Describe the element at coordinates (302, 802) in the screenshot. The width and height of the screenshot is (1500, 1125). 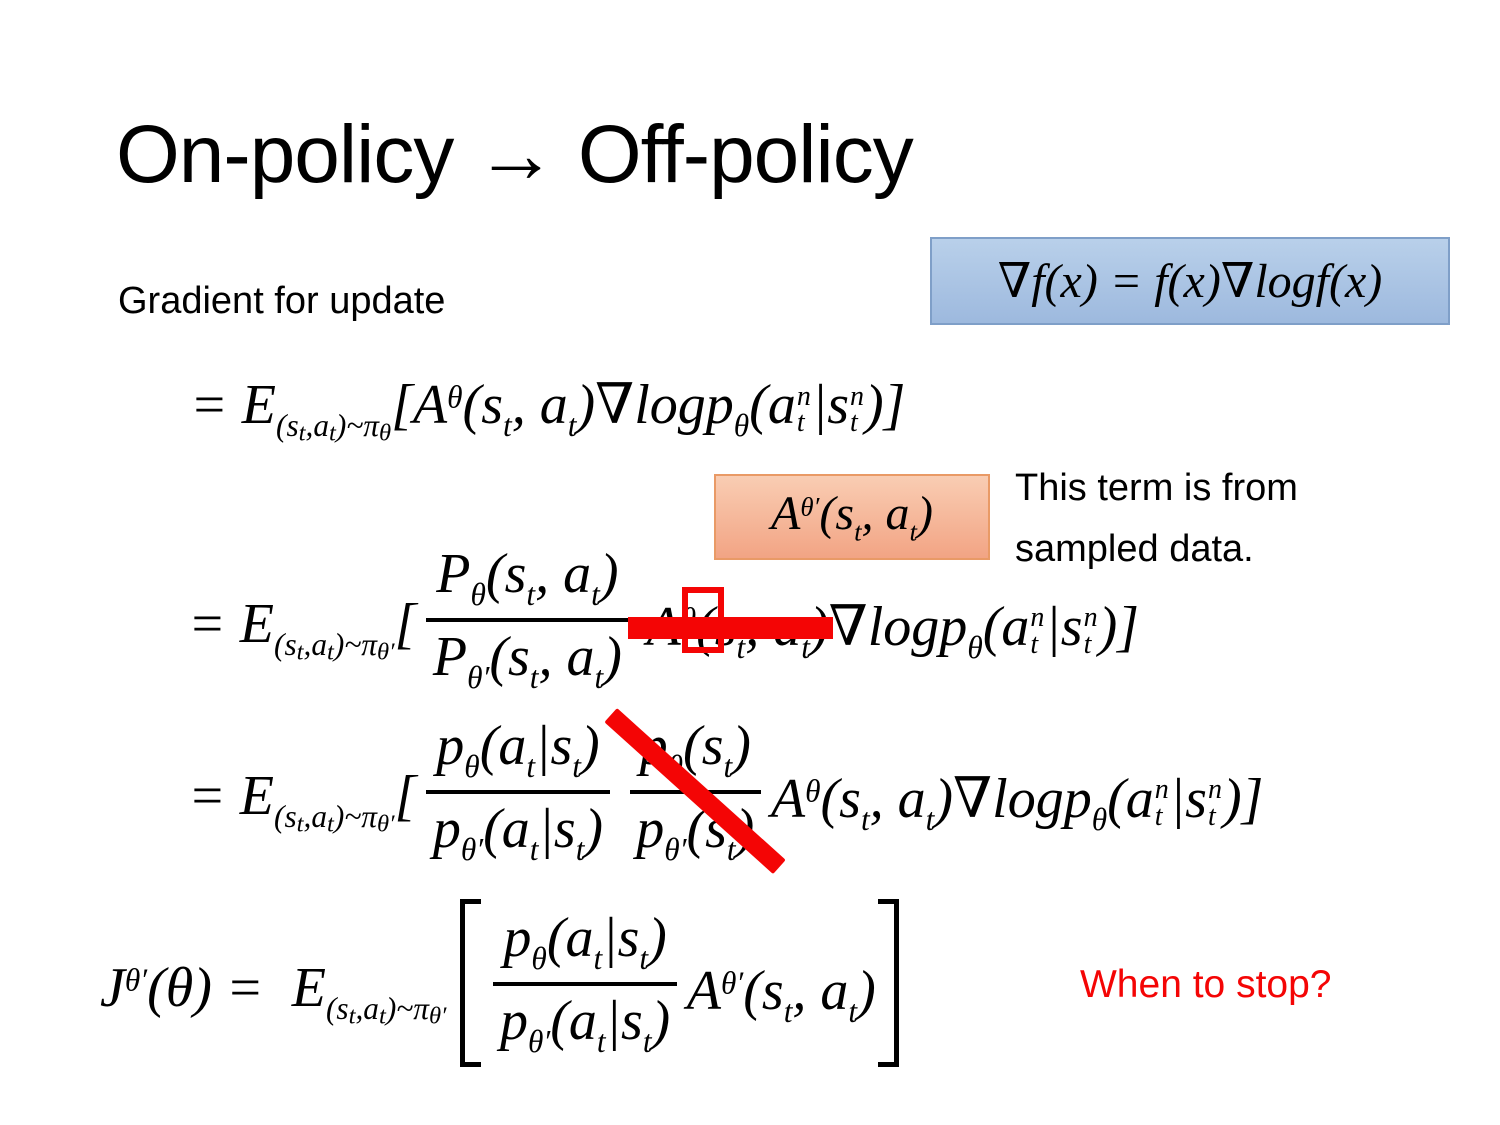
I see `equation-3-lhs: = E(st,at)~πθ′[` at that location.